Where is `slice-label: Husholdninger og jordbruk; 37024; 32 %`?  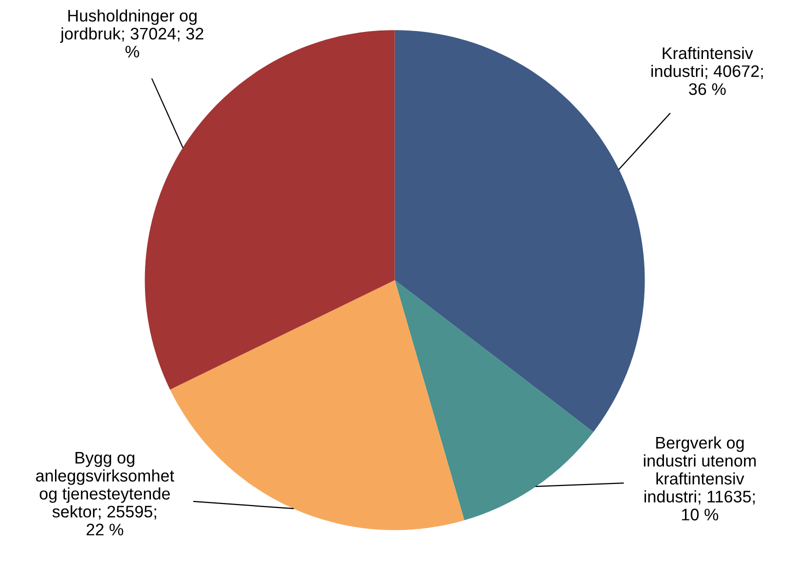
slice-label: Husholdninger og jordbruk; 37024; 32 % is located at coordinates (132, 33).